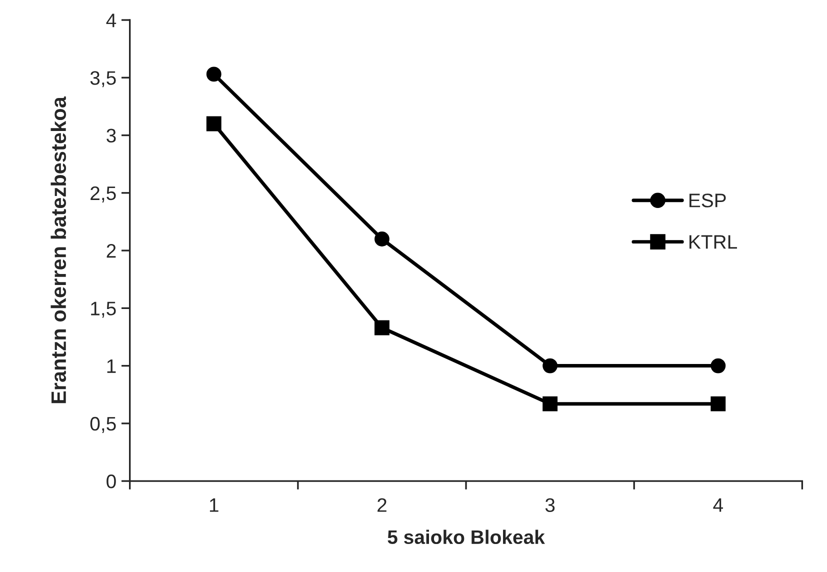  Describe the element at coordinates (103, 310) in the screenshot. I see `y-tick-label: 1,5` at that location.